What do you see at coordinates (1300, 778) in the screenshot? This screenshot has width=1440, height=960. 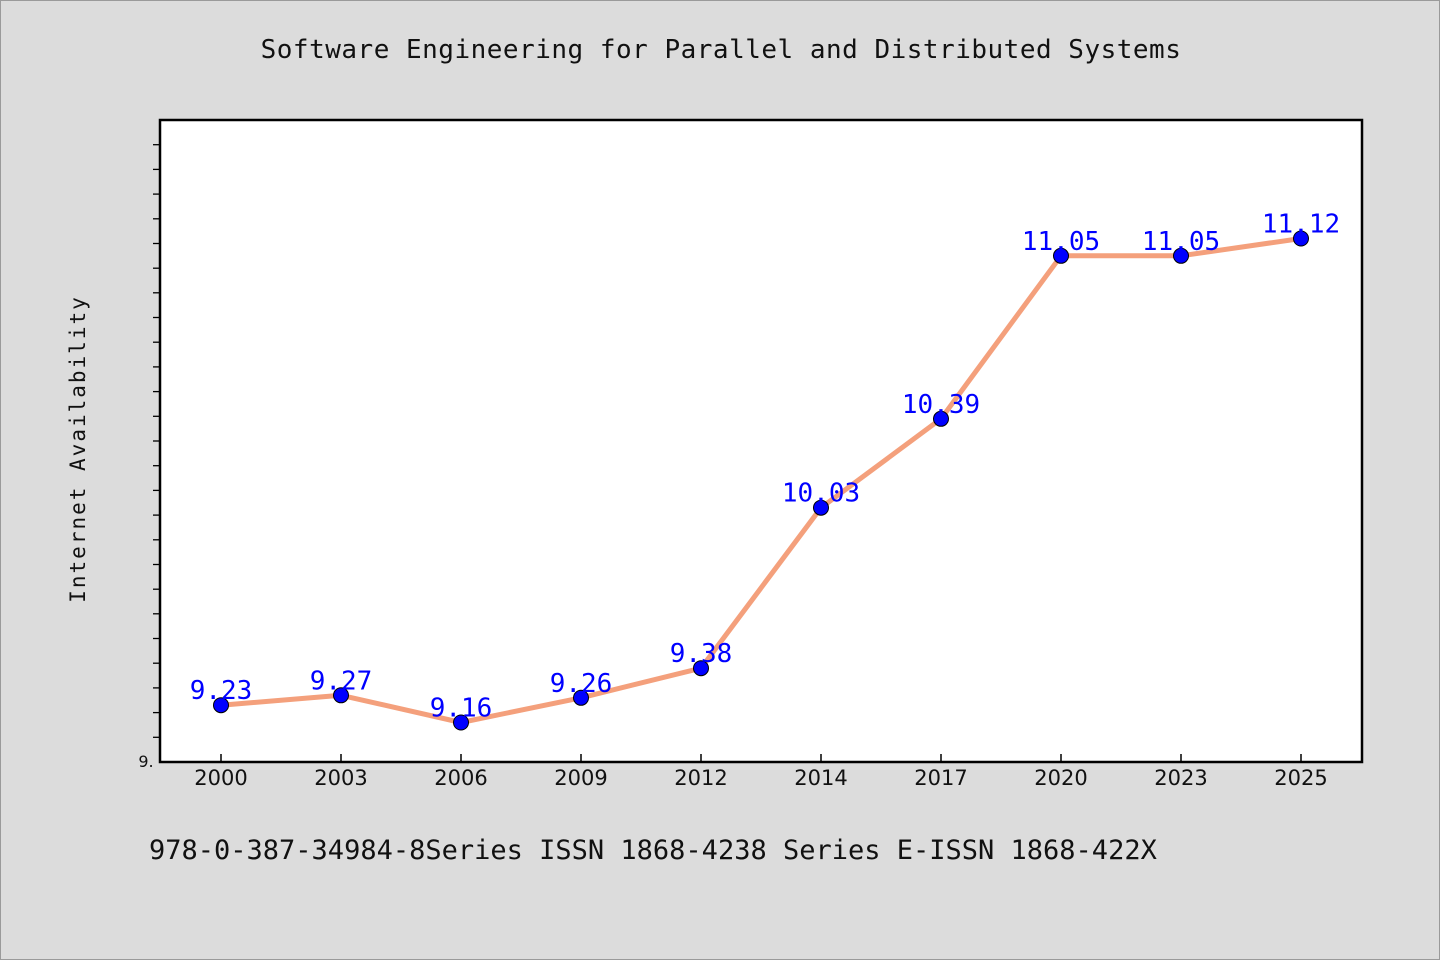 I see `x-tick-label: 2025` at bounding box center [1300, 778].